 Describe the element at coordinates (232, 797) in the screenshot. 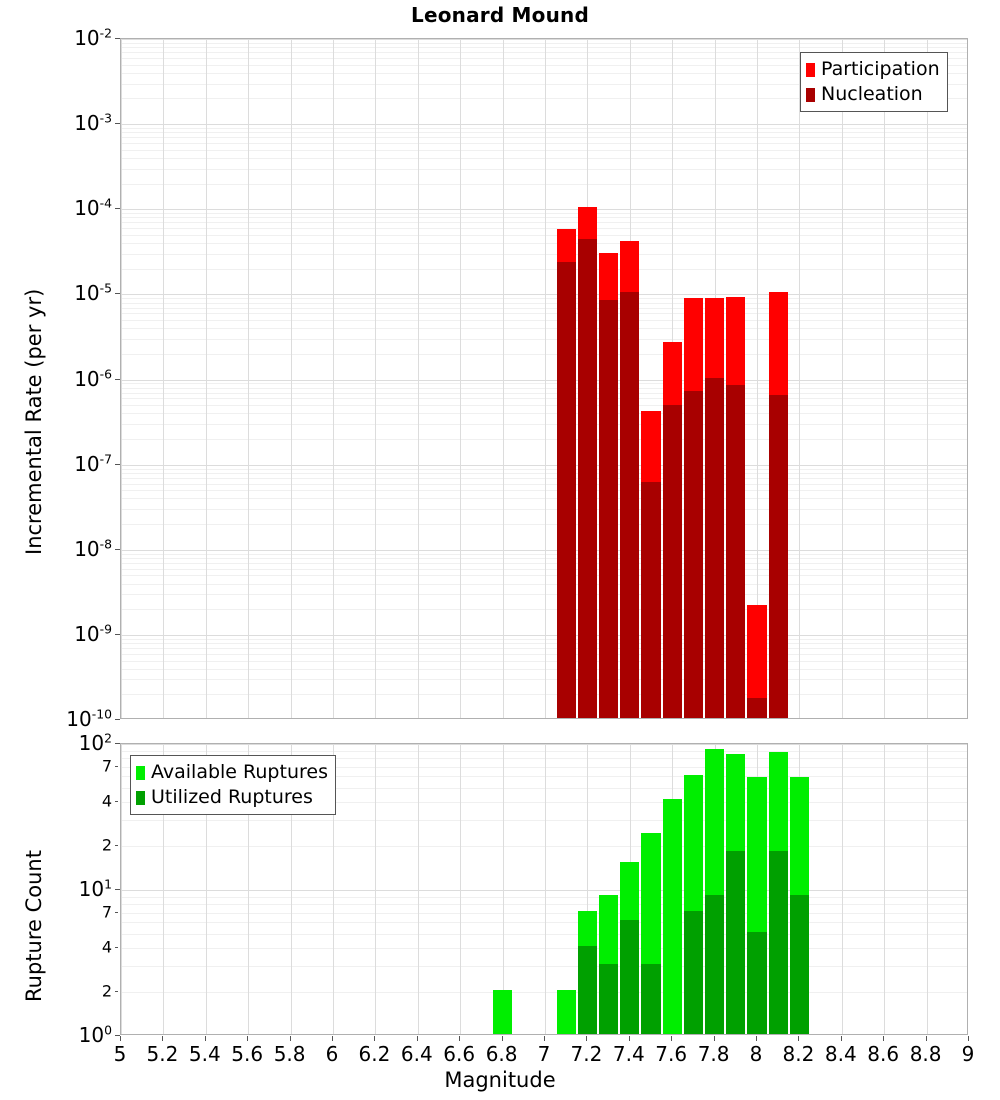

I see `legend-item: Utilized Ruptures` at that location.